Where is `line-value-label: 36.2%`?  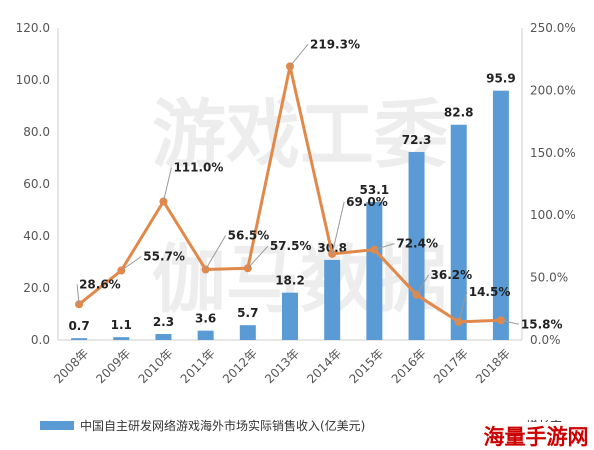 line-value-label: 36.2% is located at coordinates (452, 275).